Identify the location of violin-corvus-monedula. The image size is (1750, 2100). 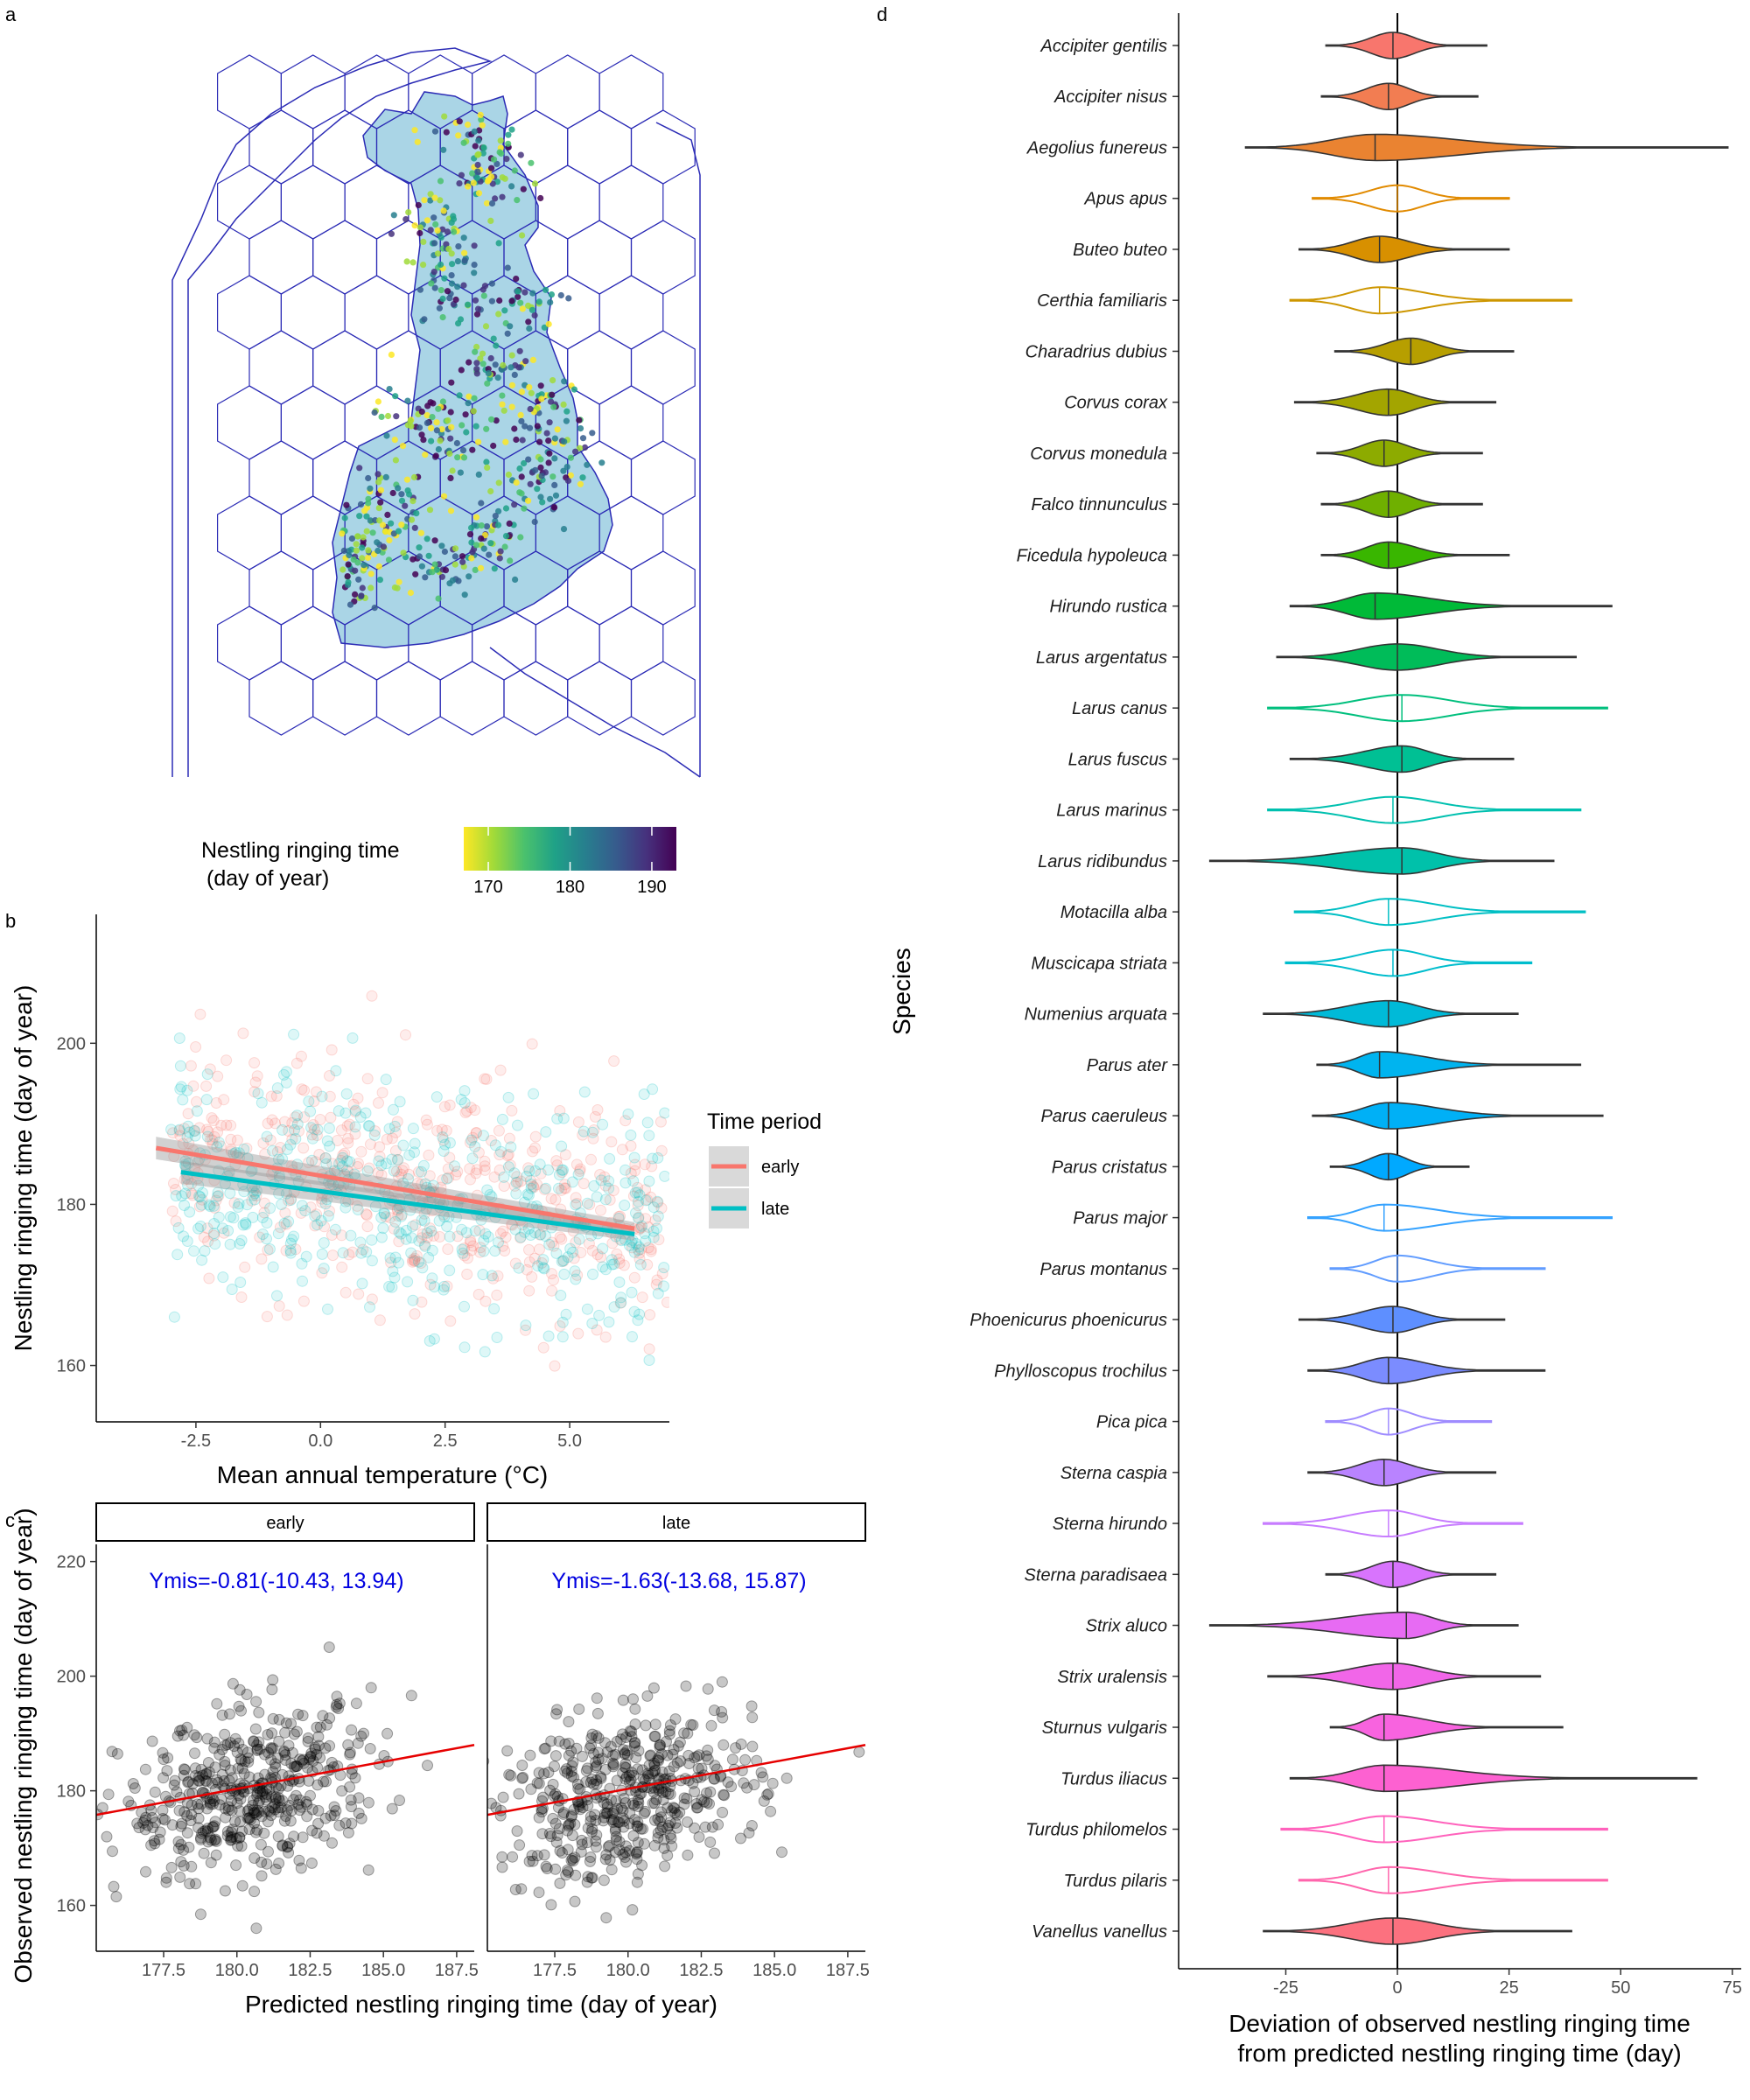
(1399, 453).